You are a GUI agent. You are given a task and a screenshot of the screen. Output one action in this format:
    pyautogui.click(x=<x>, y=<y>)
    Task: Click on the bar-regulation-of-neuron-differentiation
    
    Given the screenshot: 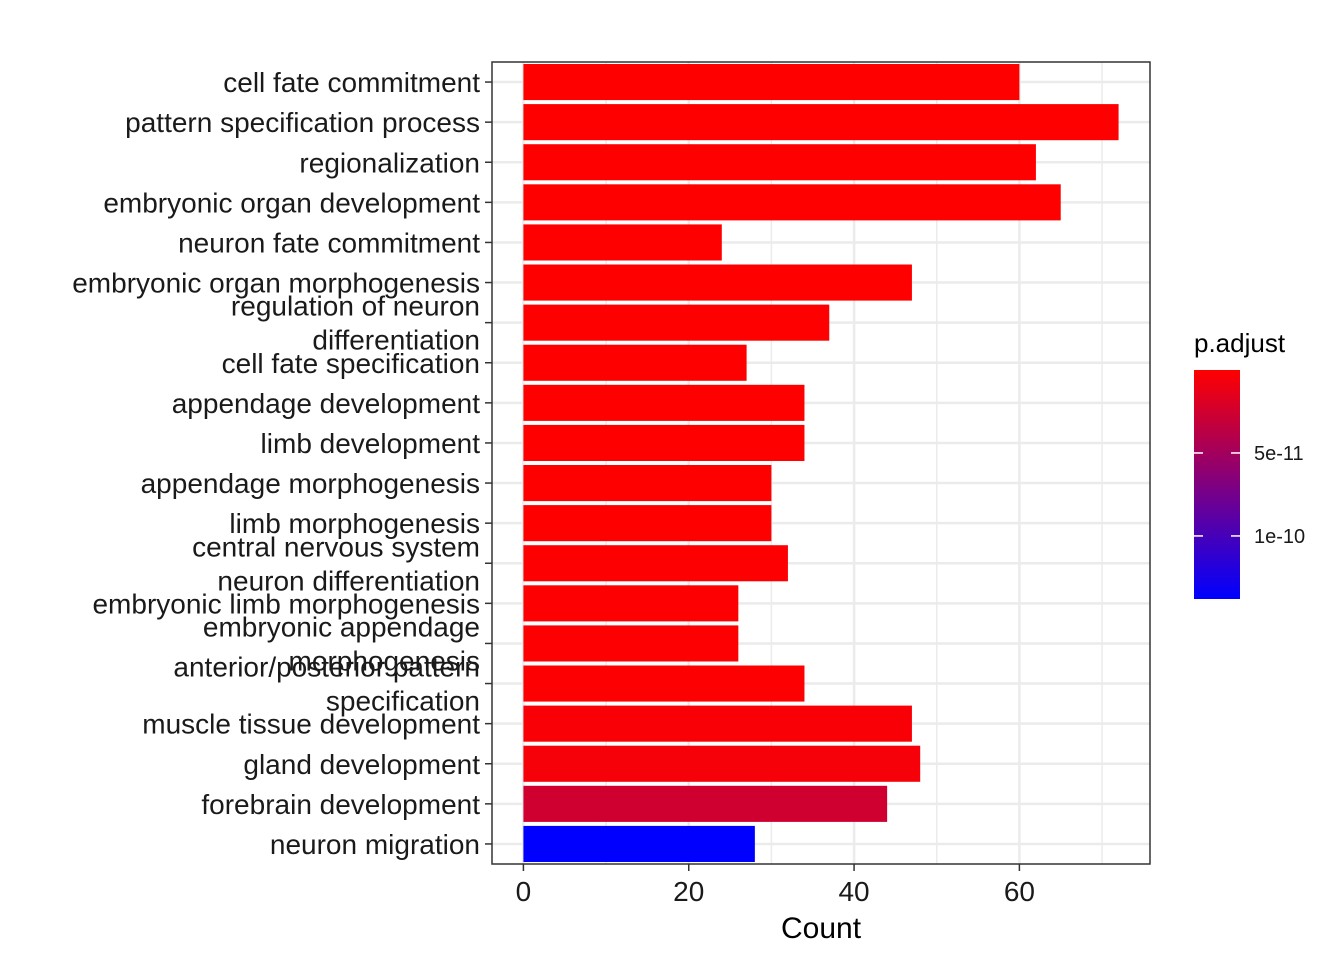 What is the action you would take?
    pyautogui.click(x=676, y=322)
    